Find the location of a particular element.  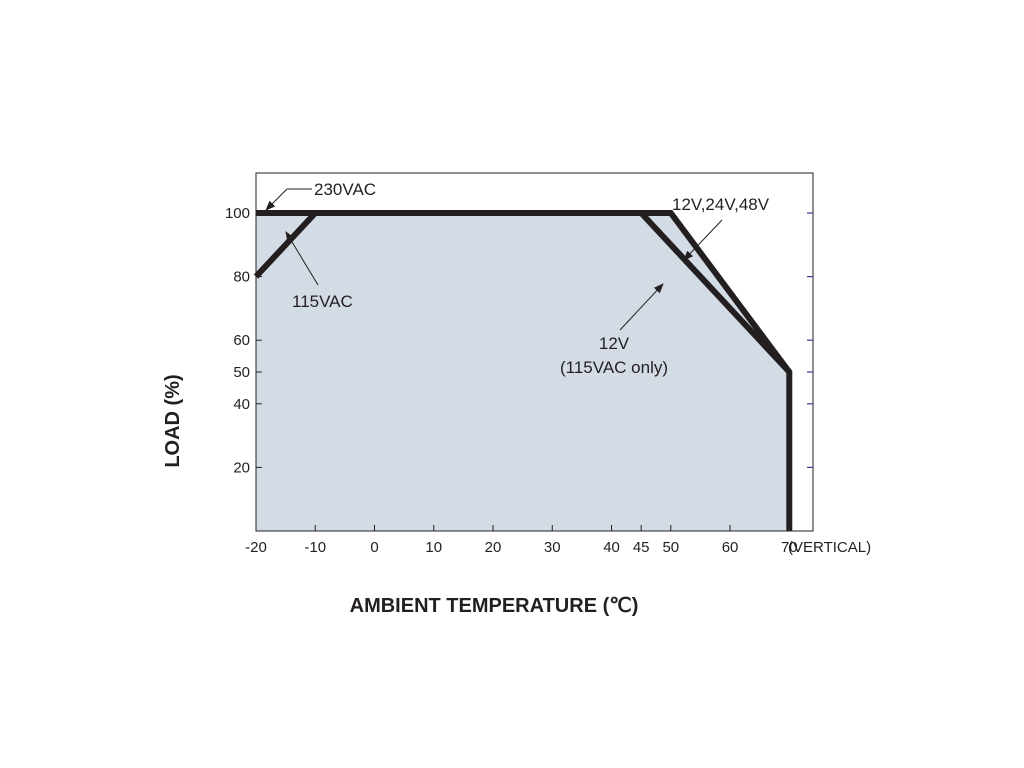

x-tick-label: 40 is located at coordinates (611, 547).